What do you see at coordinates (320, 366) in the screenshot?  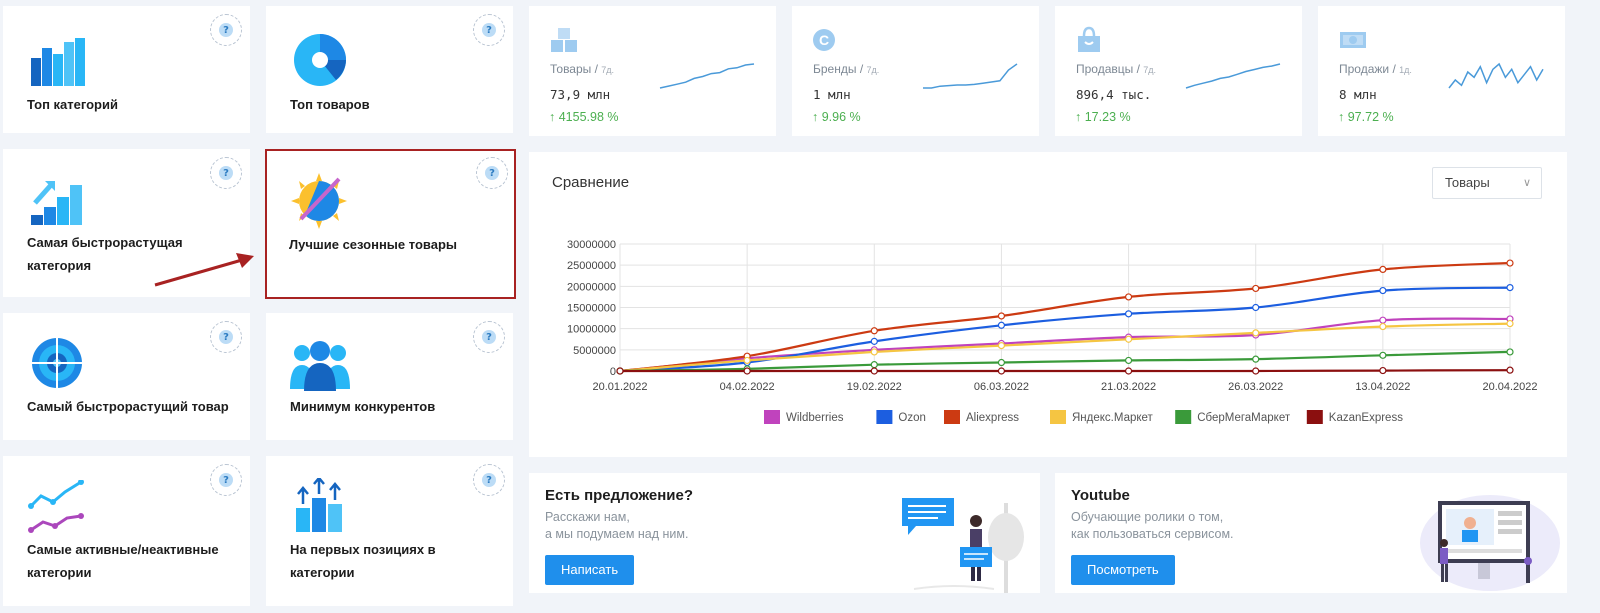 I see `people-group-icon` at bounding box center [320, 366].